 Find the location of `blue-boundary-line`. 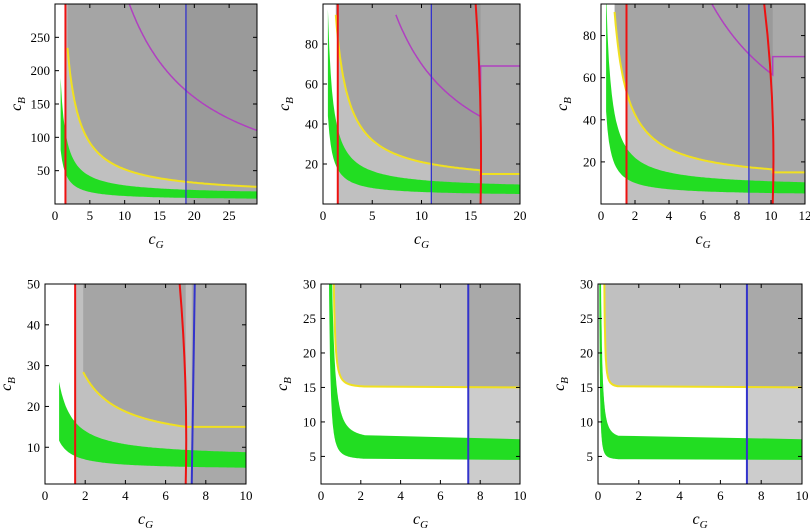

blue-boundary-line is located at coordinates (193, 384).